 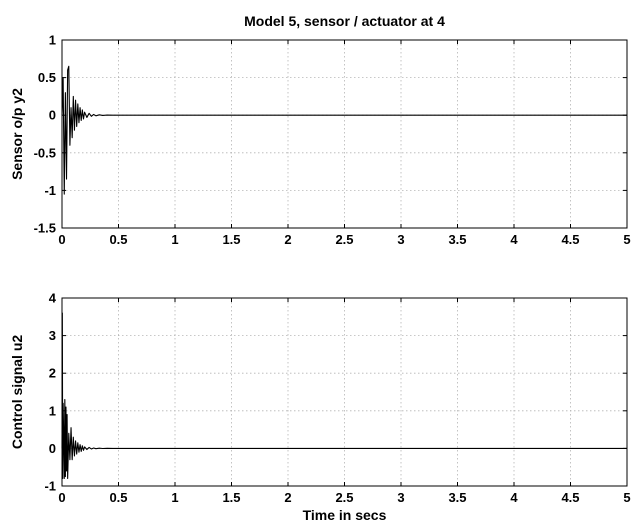 What do you see at coordinates (52, 335) in the screenshot?
I see `y-tick-label: 3` at bounding box center [52, 335].